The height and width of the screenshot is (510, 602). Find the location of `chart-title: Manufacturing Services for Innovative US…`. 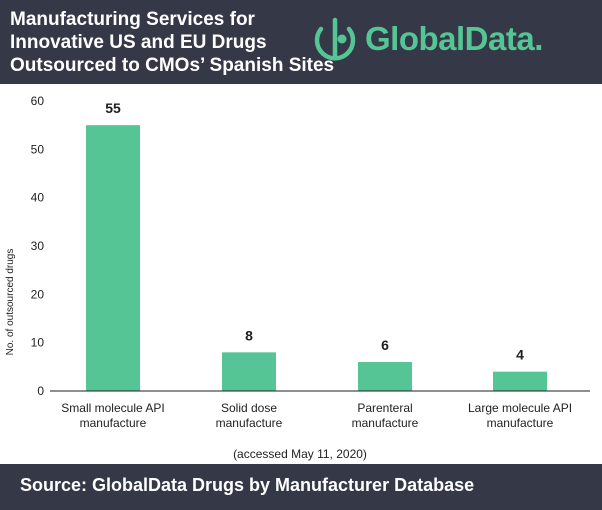

chart-title: Manufacturing Services for Innovative US… is located at coordinates (172, 42).